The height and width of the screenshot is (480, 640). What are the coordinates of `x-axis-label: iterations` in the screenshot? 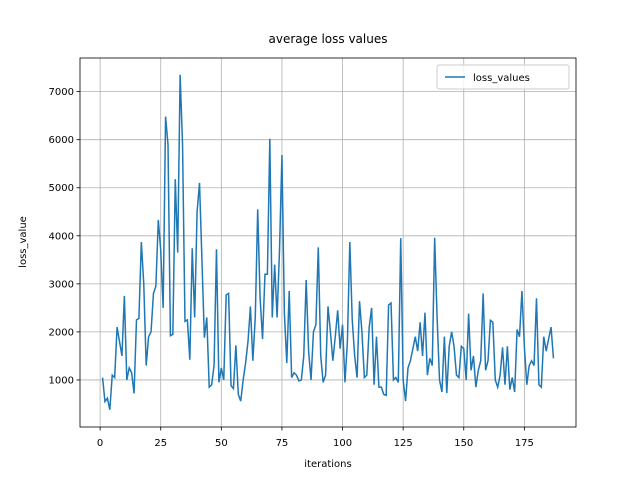 It's located at (327, 464).